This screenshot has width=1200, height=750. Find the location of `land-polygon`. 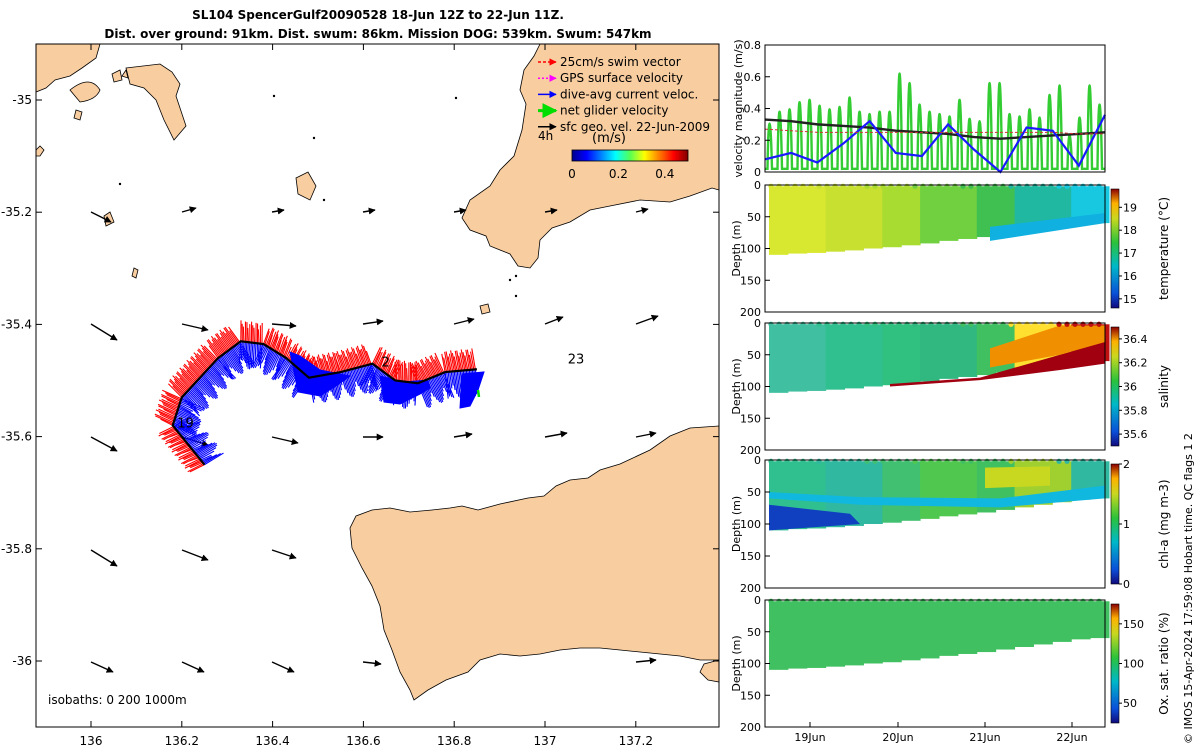

land-polygon is located at coordinates (78, 115).